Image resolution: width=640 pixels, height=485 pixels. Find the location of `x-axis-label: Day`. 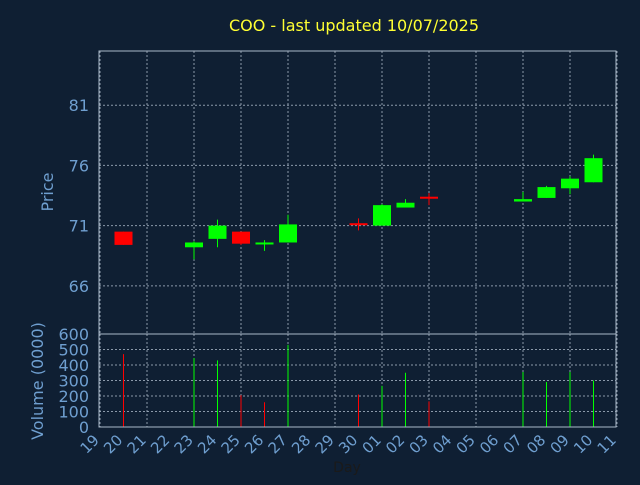

x-axis-label: Day is located at coordinates (347, 468).